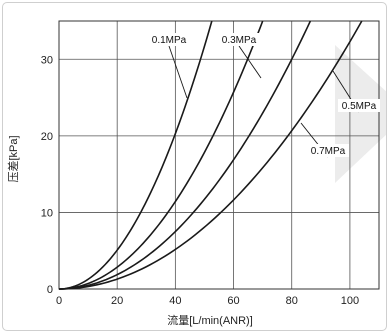  What do you see at coordinates (210, 320) in the screenshot?
I see `x-axis-title: 流量[L/min(ANR)]` at bounding box center [210, 320].